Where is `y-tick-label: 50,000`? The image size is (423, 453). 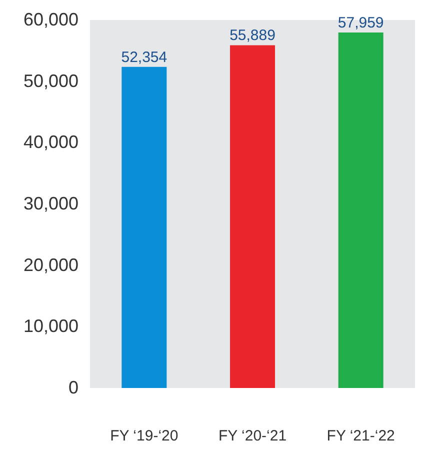 y-tick-label: 50,000 is located at coordinates (50, 80).